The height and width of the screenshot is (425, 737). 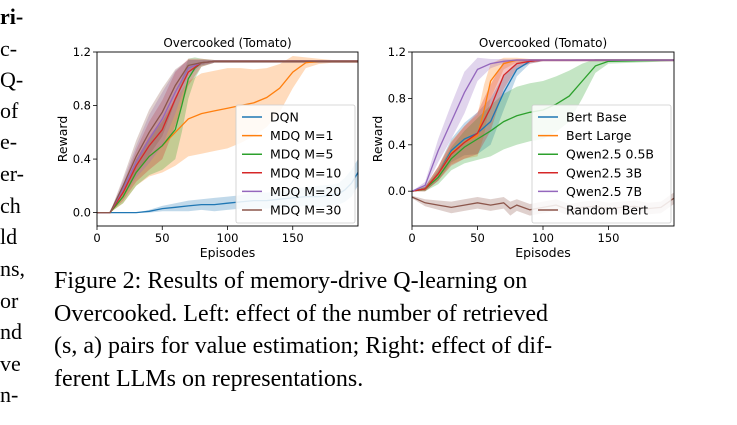 What do you see at coordinates (11, 331) in the screenshot?
I see `left-column-line: nd` at bounding box center [11, 331].